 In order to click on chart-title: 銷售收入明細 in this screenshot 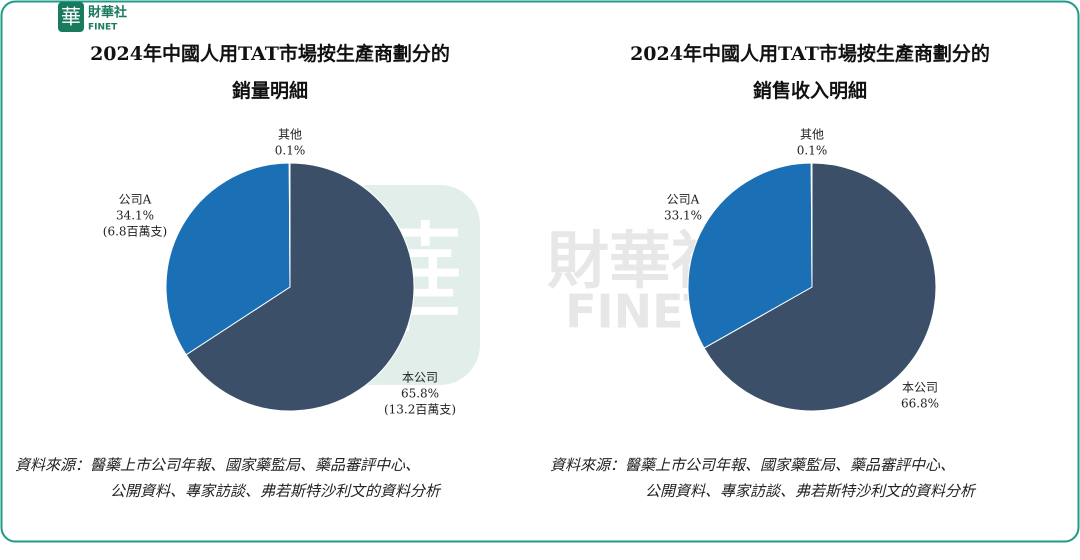, I will do `click(810, 90)`.